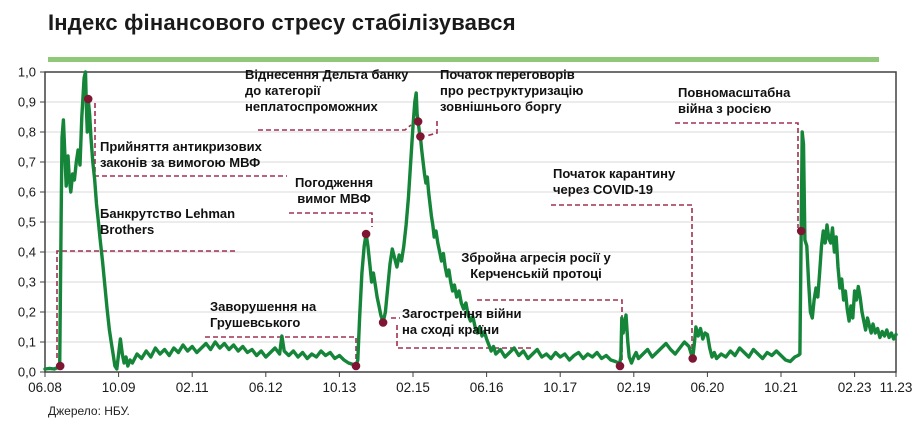  Describe the element at coordinates (282, 22) in the screenshot. I see `chart-title: Індекс фінансового стресу стабілізувався` at that location.